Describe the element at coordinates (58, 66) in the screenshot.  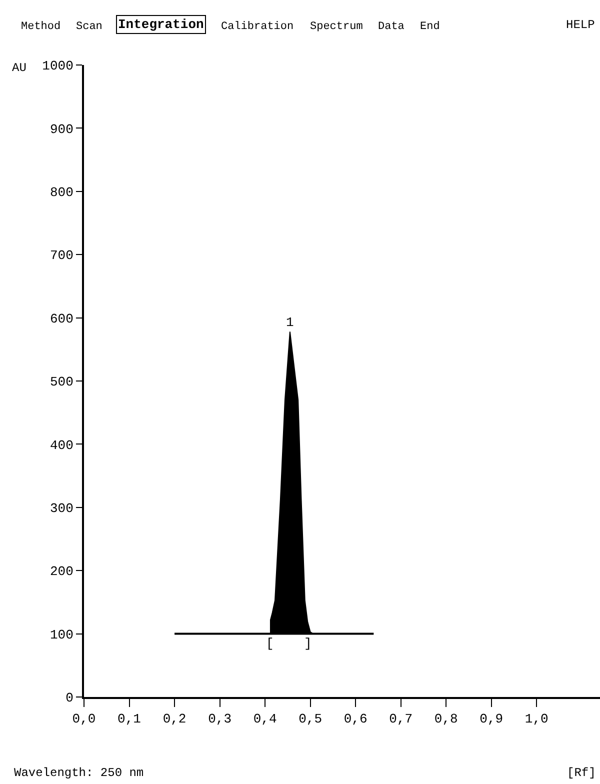
I see `y-tick-label: 1000` at that location.